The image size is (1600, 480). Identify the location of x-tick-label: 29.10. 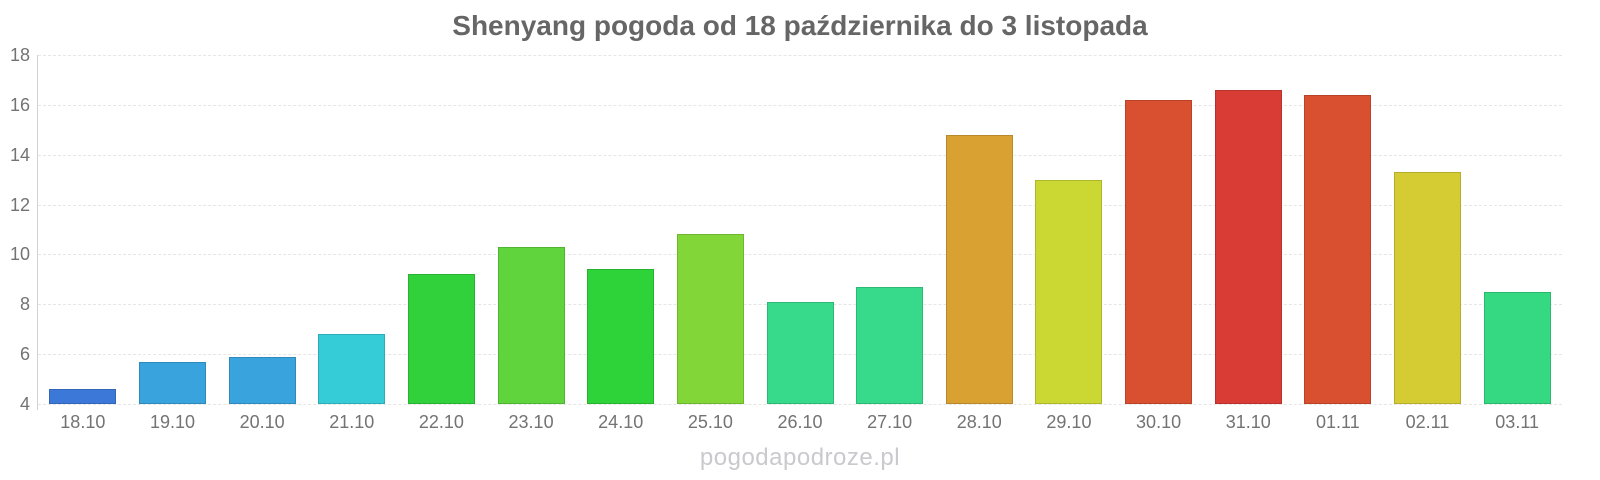
(1069, 422).